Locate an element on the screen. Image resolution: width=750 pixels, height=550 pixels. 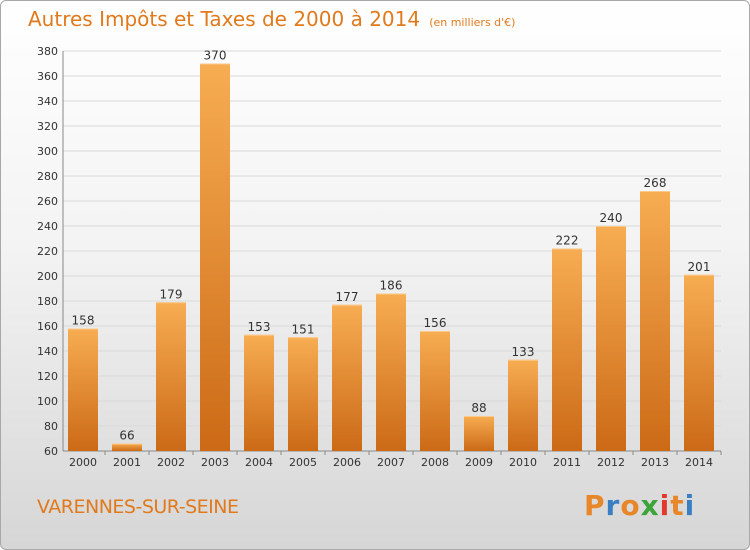
y-tick-label: 100 is located at coordinates (47, 401).